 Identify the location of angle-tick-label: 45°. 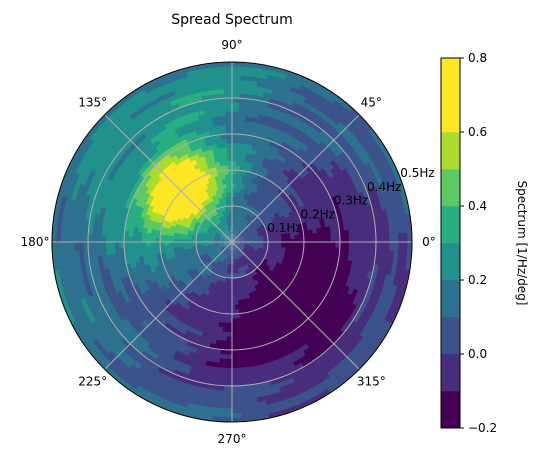
(371, 103).